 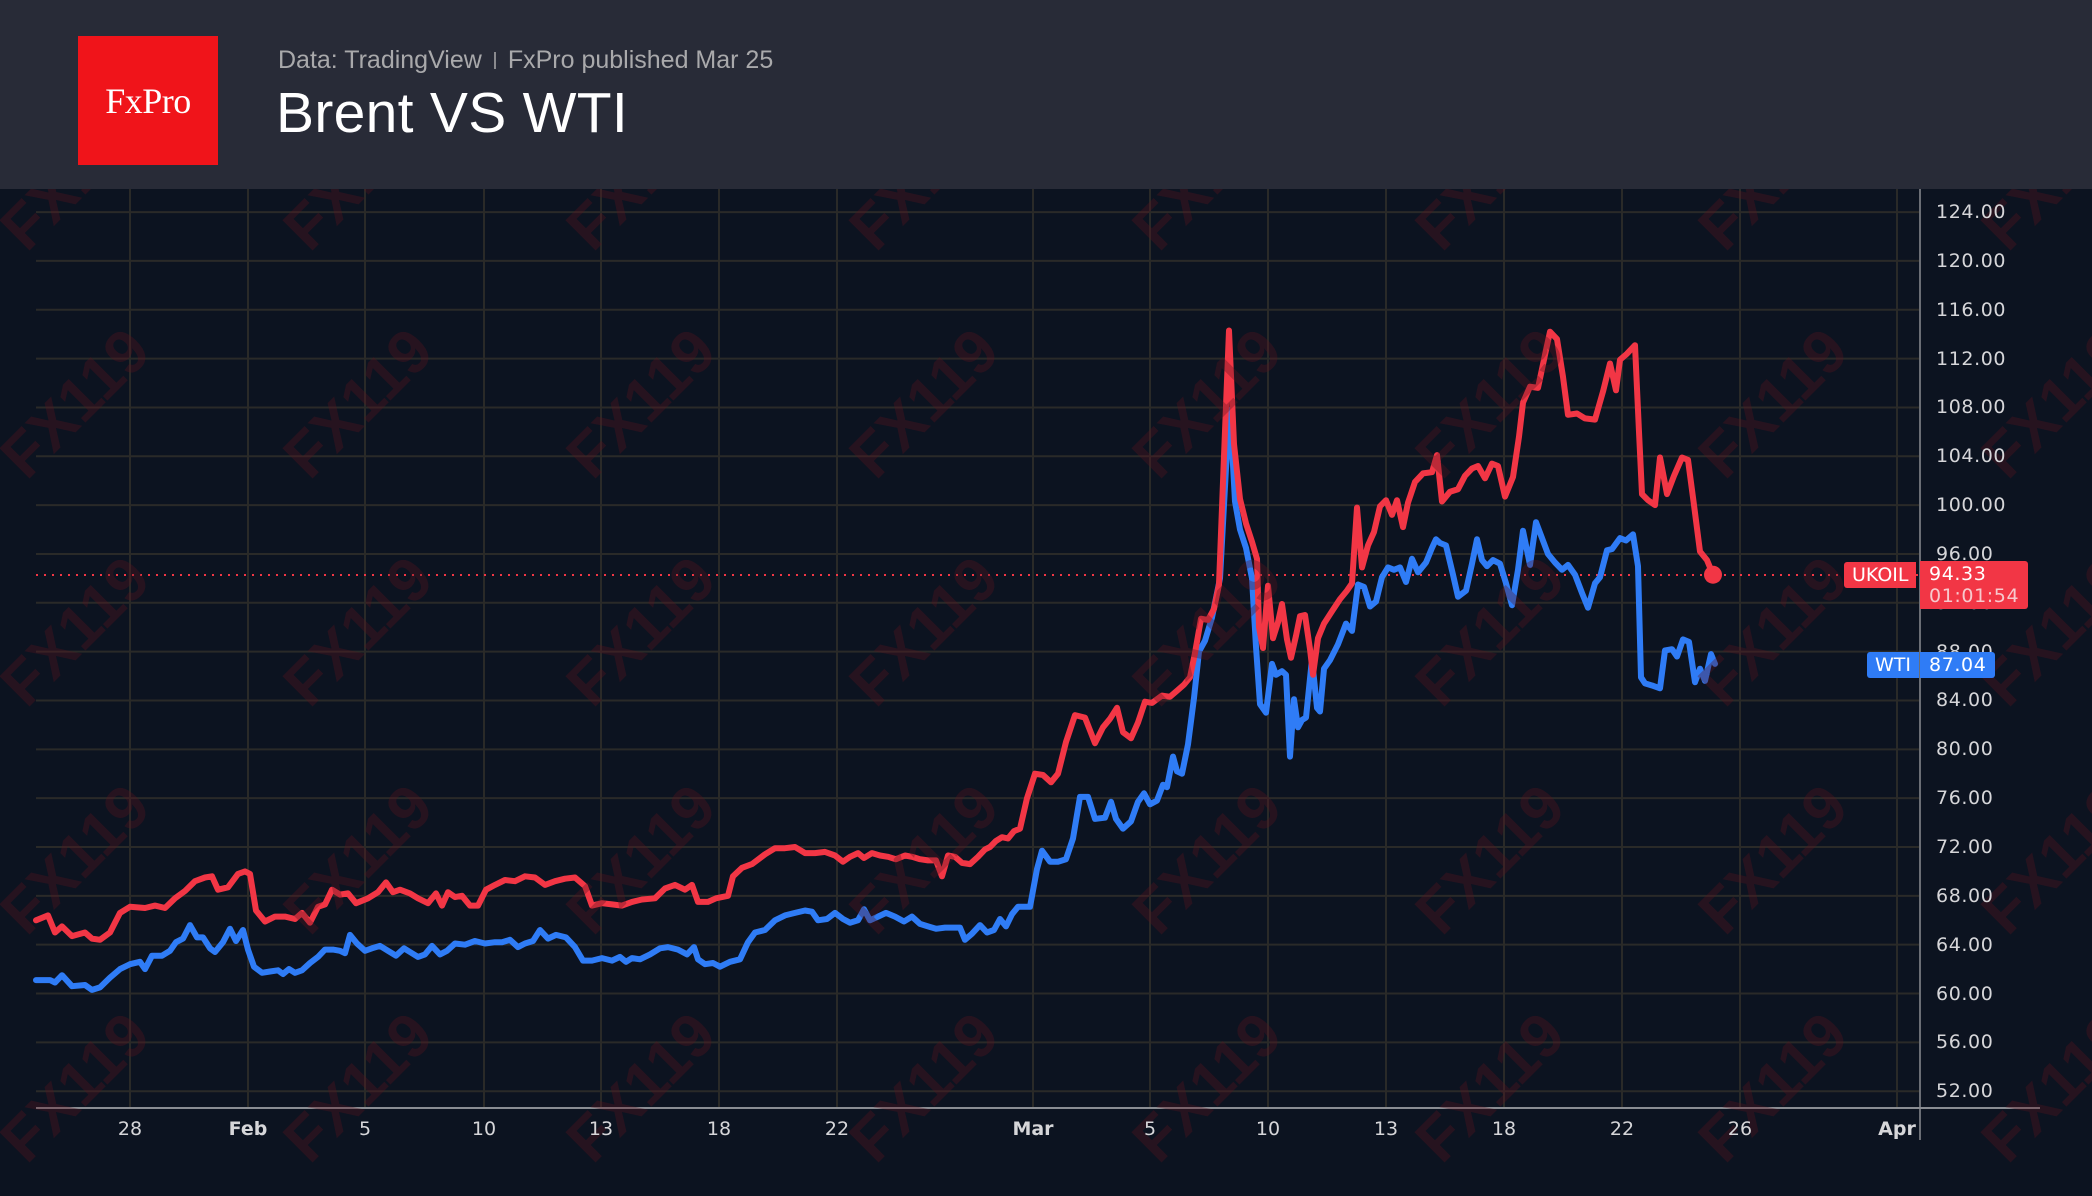 What do you see at coordinates (130, 1129) in the screenshot?
I see `x-tick-label: 28` at bounding box center [130, 1129].